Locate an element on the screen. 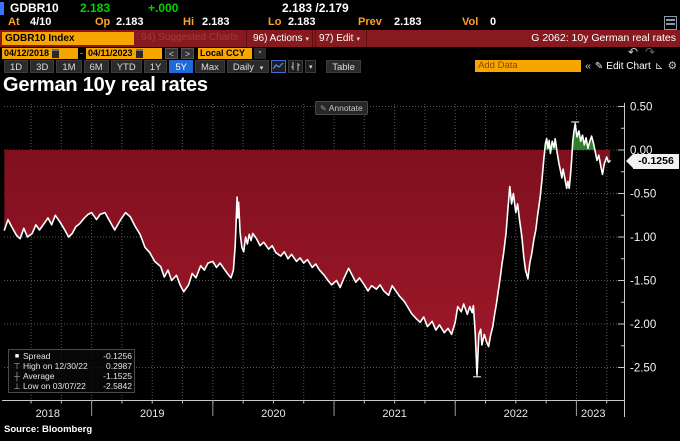 Image resolution: width=680 pixels, height=441 pixels. gear-icon: ⚙ is located at coordinates (672, 66).